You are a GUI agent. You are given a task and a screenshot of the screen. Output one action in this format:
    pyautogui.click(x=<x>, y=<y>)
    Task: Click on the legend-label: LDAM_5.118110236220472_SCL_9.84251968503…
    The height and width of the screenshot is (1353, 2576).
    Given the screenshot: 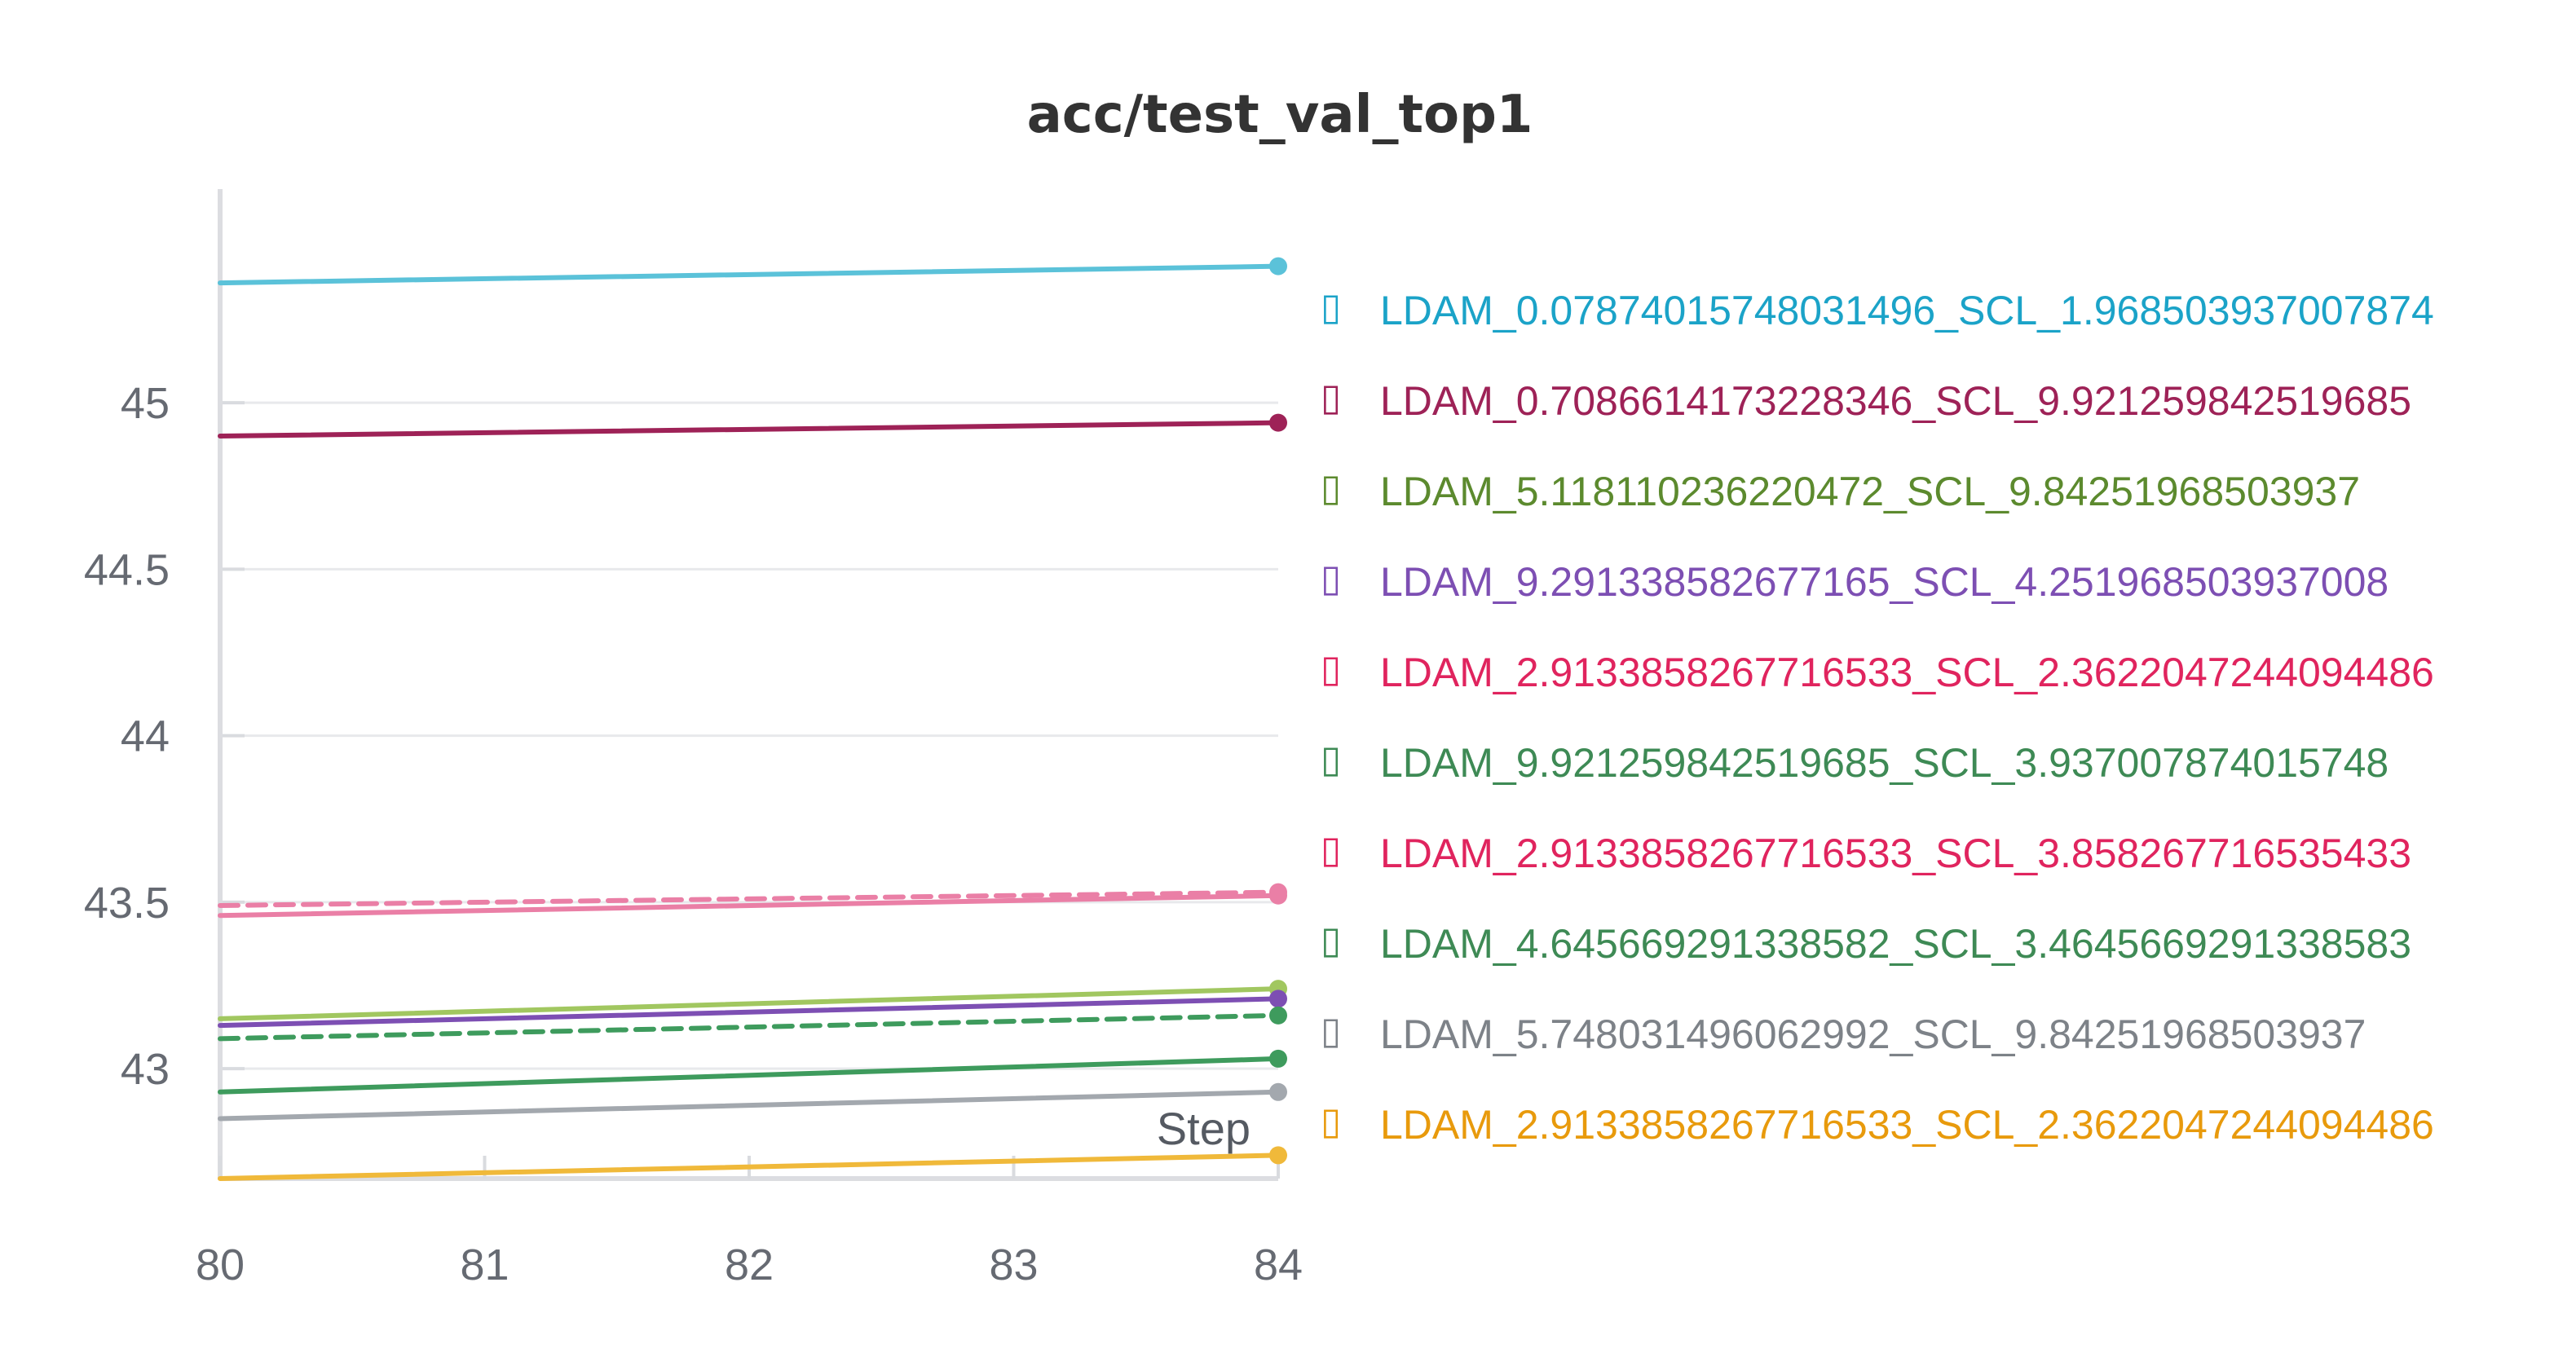 What is the action you would take?
    pyautogui.click(x=1870, y=491)
    